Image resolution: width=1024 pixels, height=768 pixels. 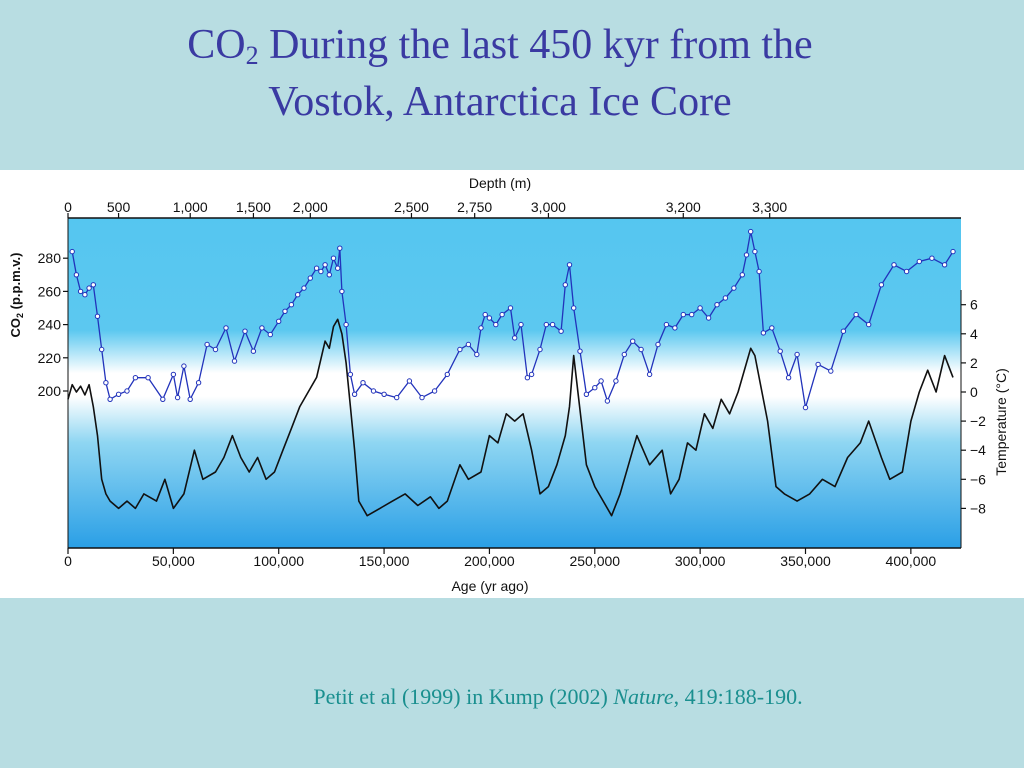 What do you see at coordinates (1001, 422) in the screenshot?
I see `y-right-axis-label: Temperature (°C)` at bounding box center [1001, 422].